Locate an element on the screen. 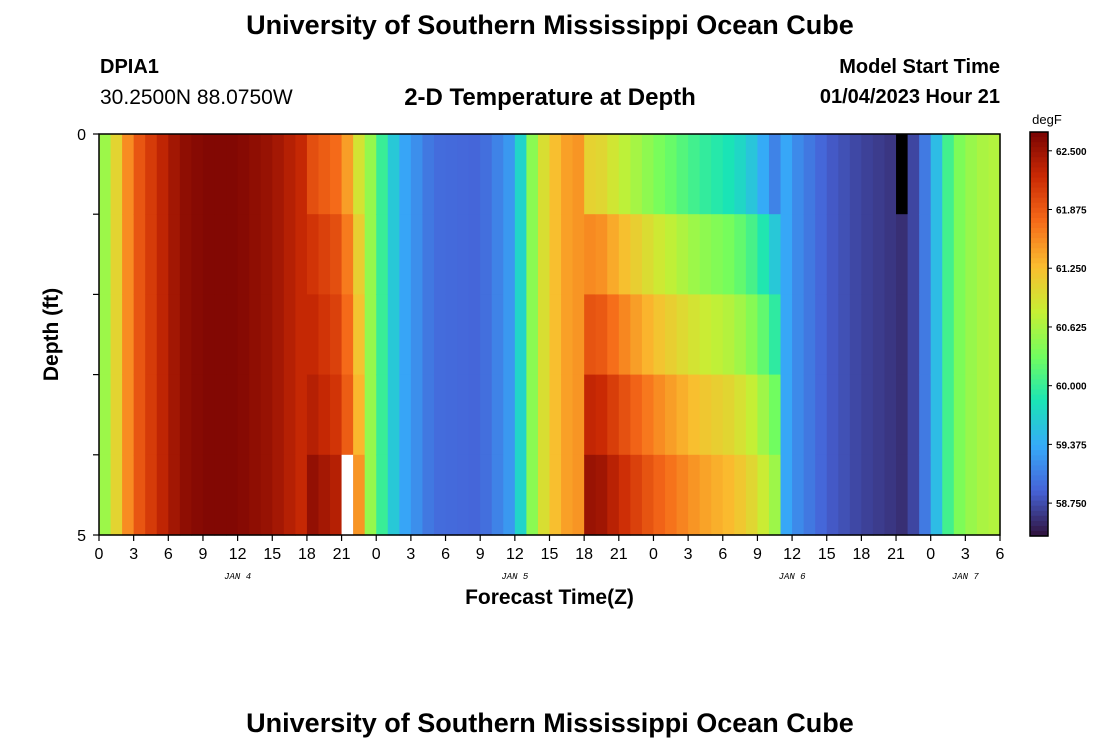  colorbar-frame is located at coordinates (1039, 334).